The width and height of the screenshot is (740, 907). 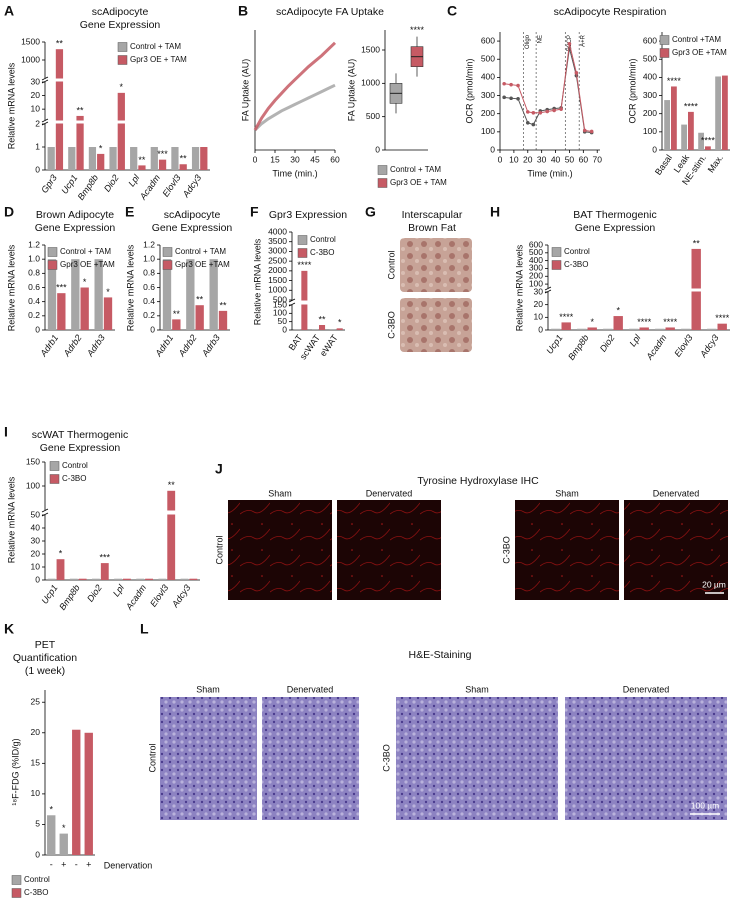 What do you see at coordinates (329, 345) in the screenshot?
I see `x-tick-label: eWAT` at bounding box center [329, 345].